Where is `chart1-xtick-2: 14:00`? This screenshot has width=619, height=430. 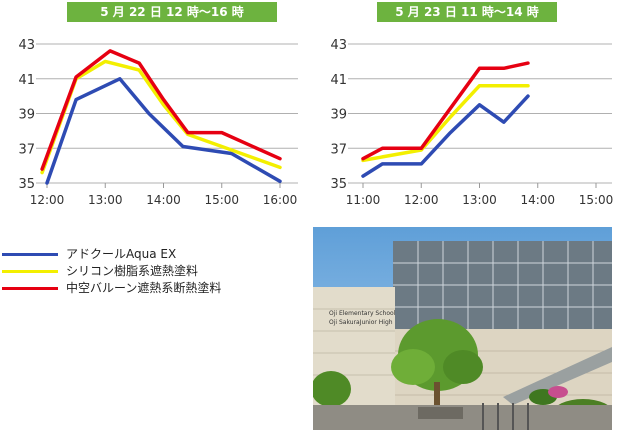 chart1-xtick-2: 14:00 is located at coordinates (163, 200).